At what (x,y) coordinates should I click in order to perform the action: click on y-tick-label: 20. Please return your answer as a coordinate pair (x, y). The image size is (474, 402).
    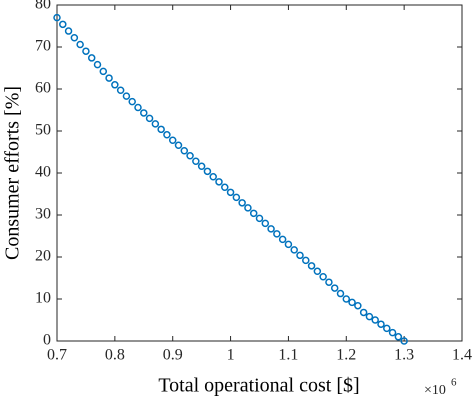
    Looking at the image, I should click on (43, 256).